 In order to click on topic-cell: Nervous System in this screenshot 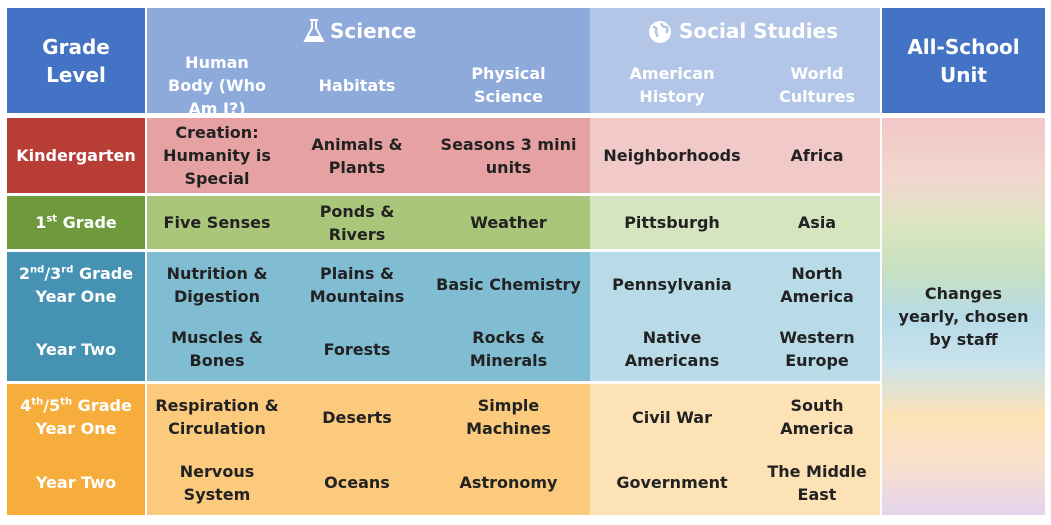, I will do `click(217, 482)`.